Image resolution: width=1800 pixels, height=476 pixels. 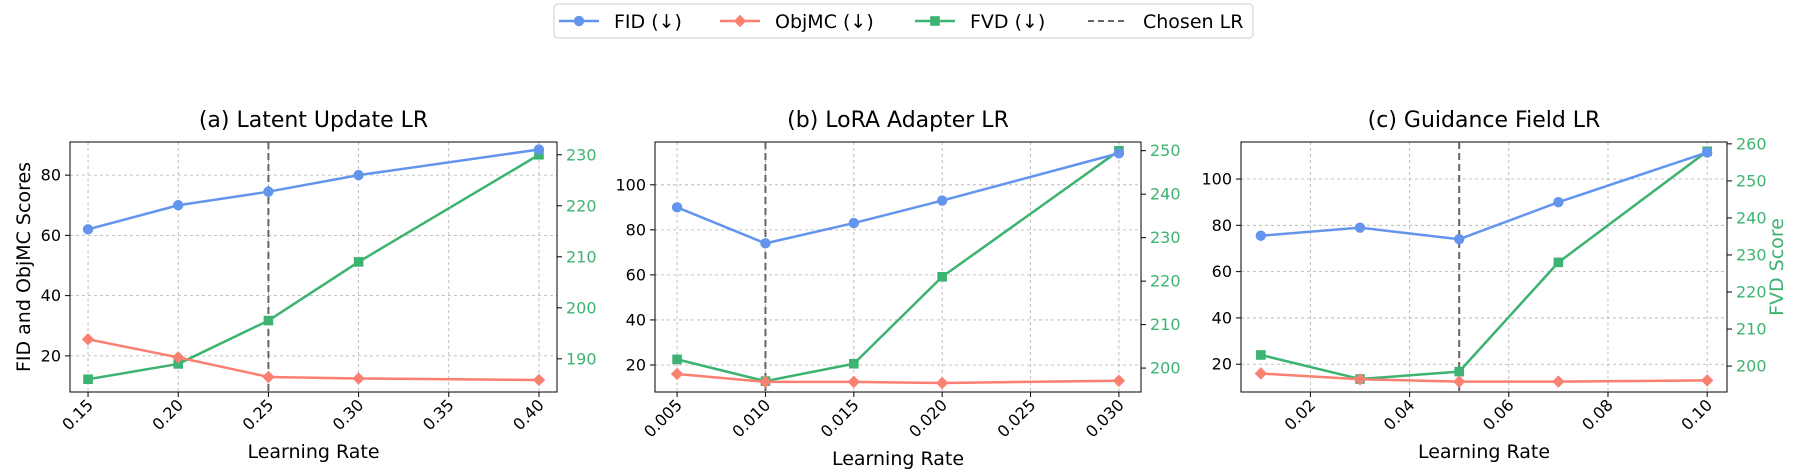 I want to click on x-tick-label: 0.10, so click(x=1696, y=414).